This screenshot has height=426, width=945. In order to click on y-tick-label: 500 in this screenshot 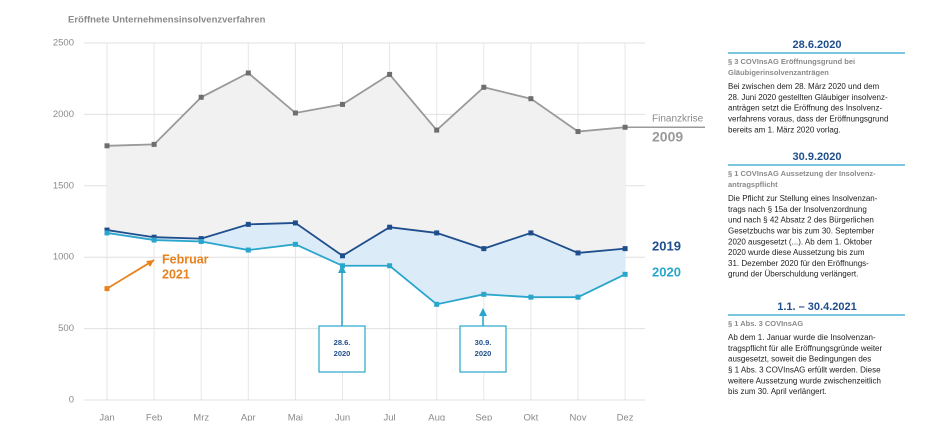, I will do `click(66, 328)`.